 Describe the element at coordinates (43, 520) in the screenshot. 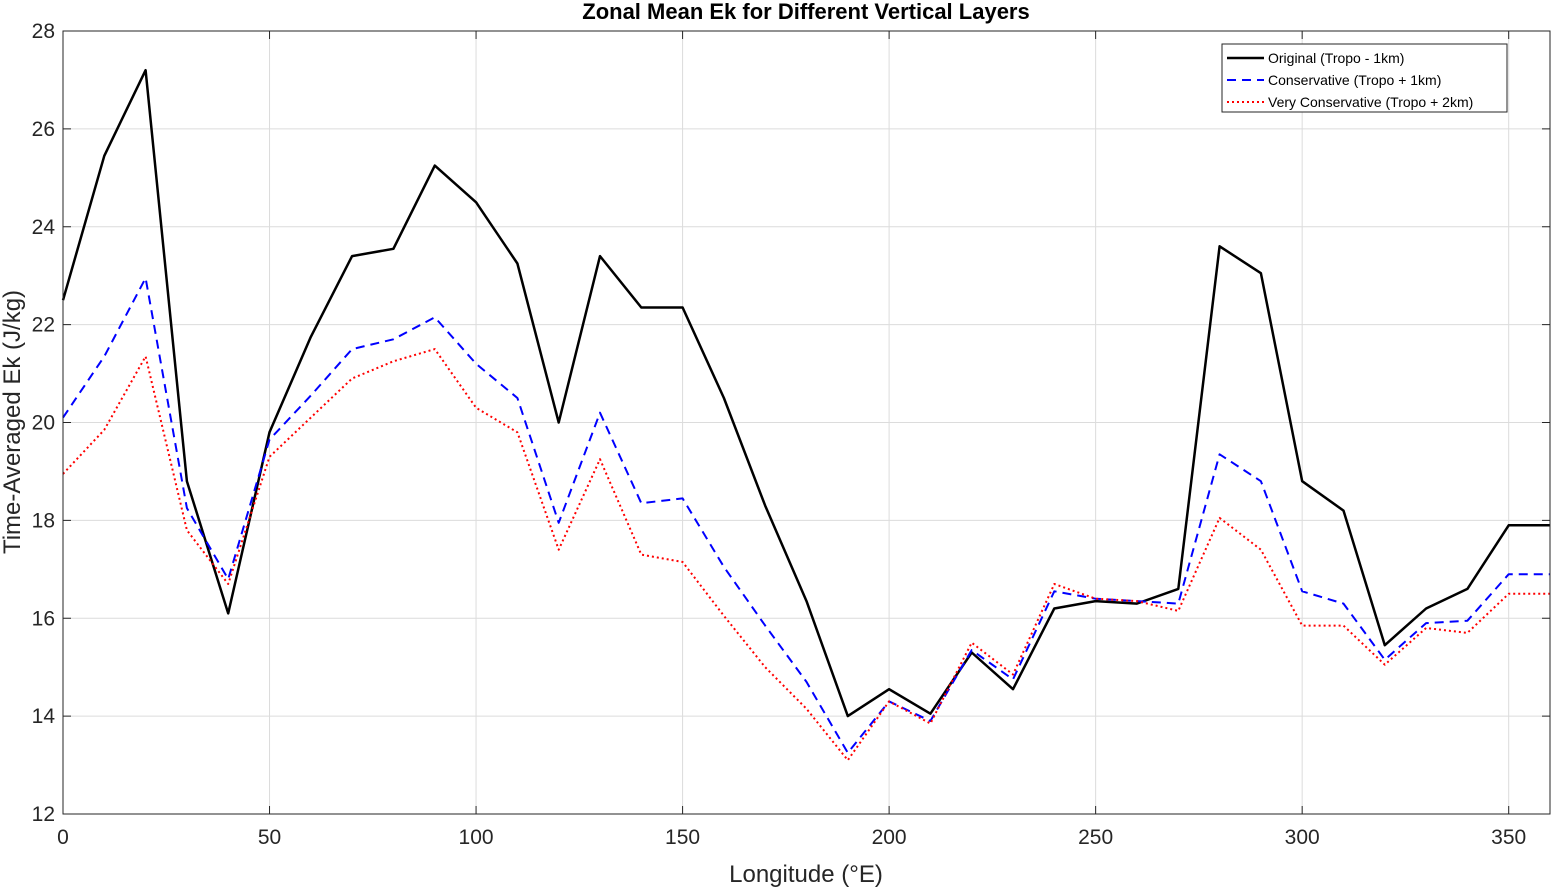

I see `y-tick-label: 18` at that location.